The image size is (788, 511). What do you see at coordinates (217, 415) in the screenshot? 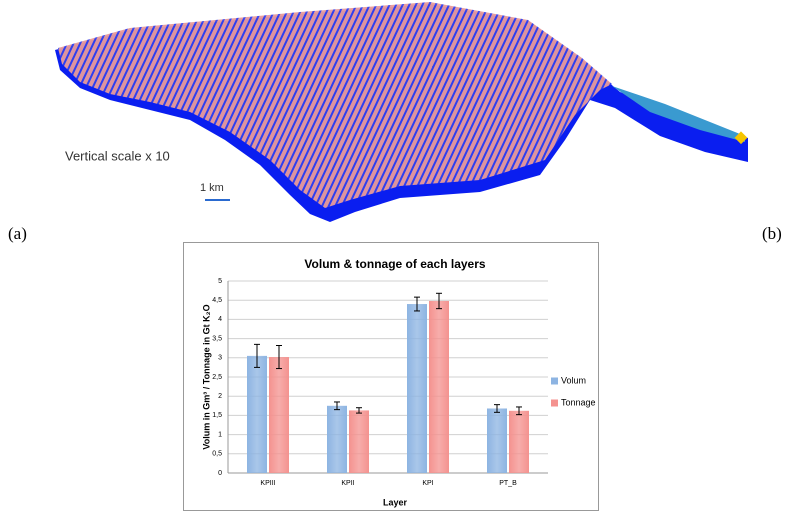
I see `y-tick-label: 1,5` at bounding box center [217, 415].